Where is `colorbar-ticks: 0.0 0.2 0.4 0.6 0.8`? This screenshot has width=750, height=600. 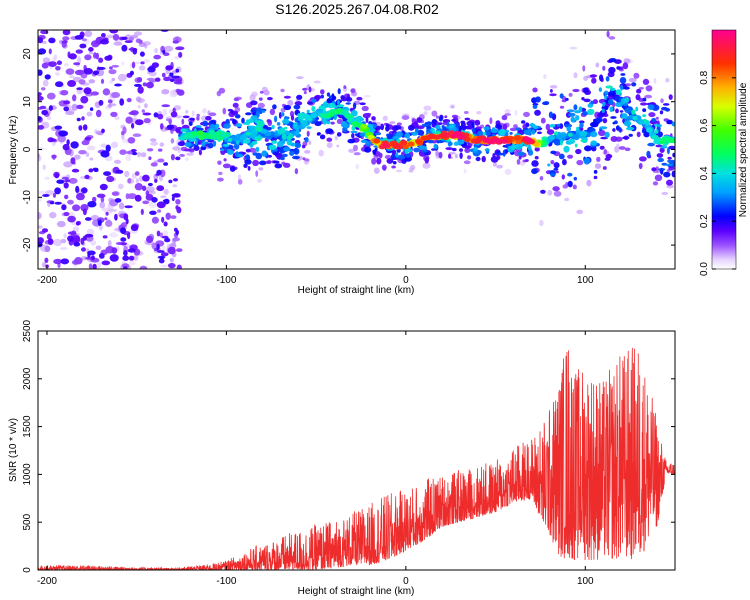
colorbar-ticks: 0.0 0.2 0.4 0.6 0.8 is located at coordinates (717, 173).